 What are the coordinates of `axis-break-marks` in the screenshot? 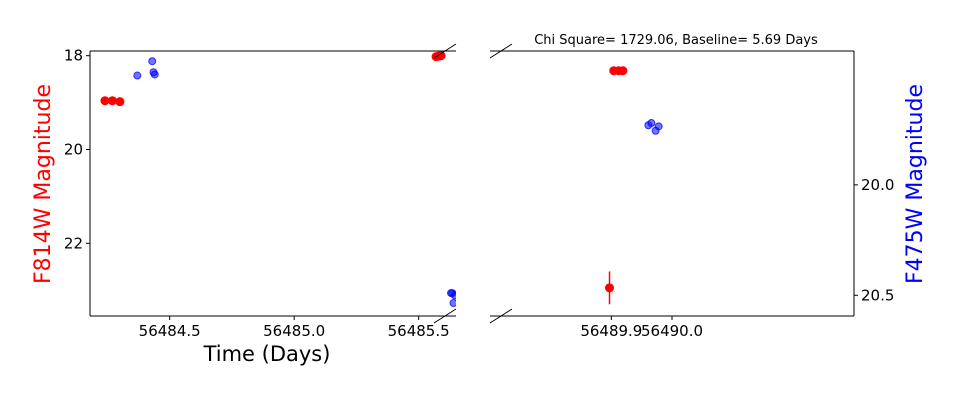 It's located at (473, 183).